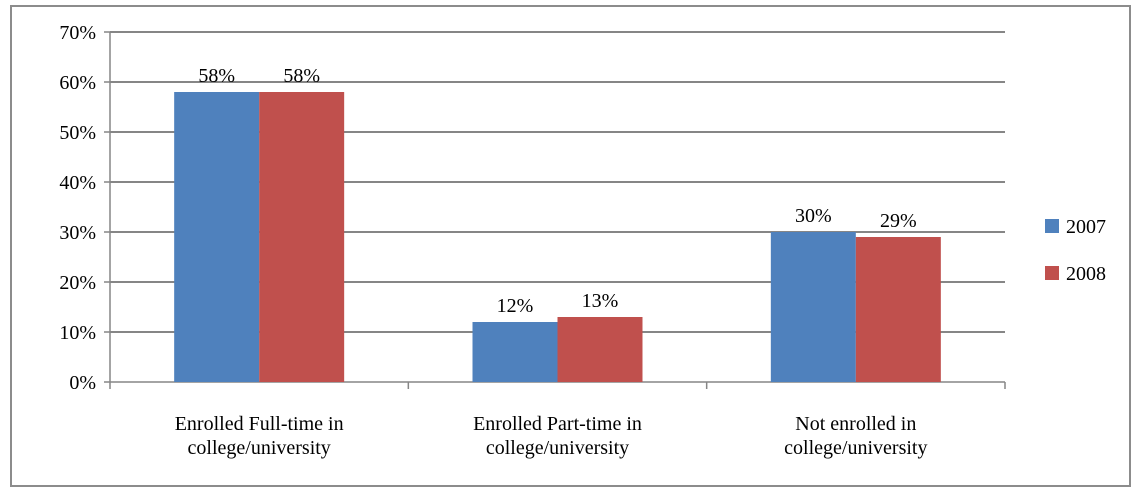  Describe the element at coordinates (1086, 227) in the screenshot. I see `legend-label: 2007` at that location.